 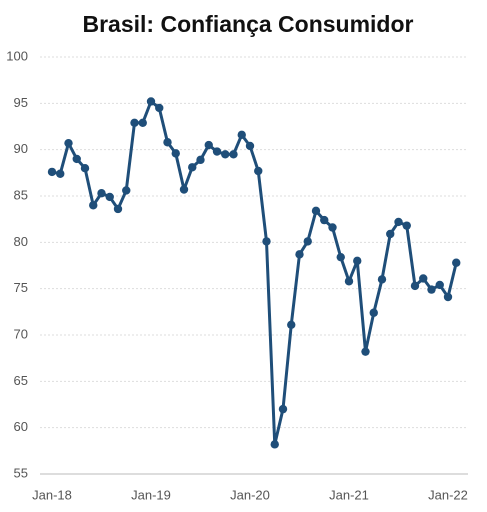 I want to click on y-tick-label: 75, so click(x=21, y=287).